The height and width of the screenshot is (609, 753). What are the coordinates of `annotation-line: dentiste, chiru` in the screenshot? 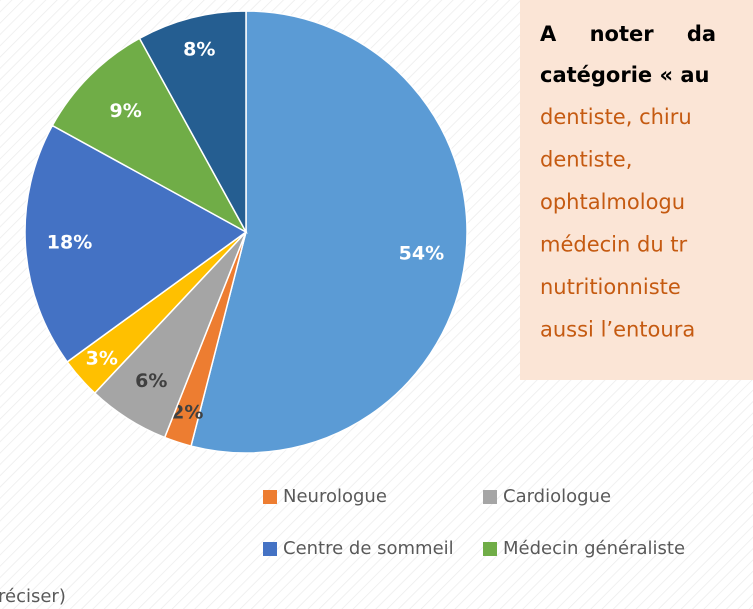 It's located at (616, 117).